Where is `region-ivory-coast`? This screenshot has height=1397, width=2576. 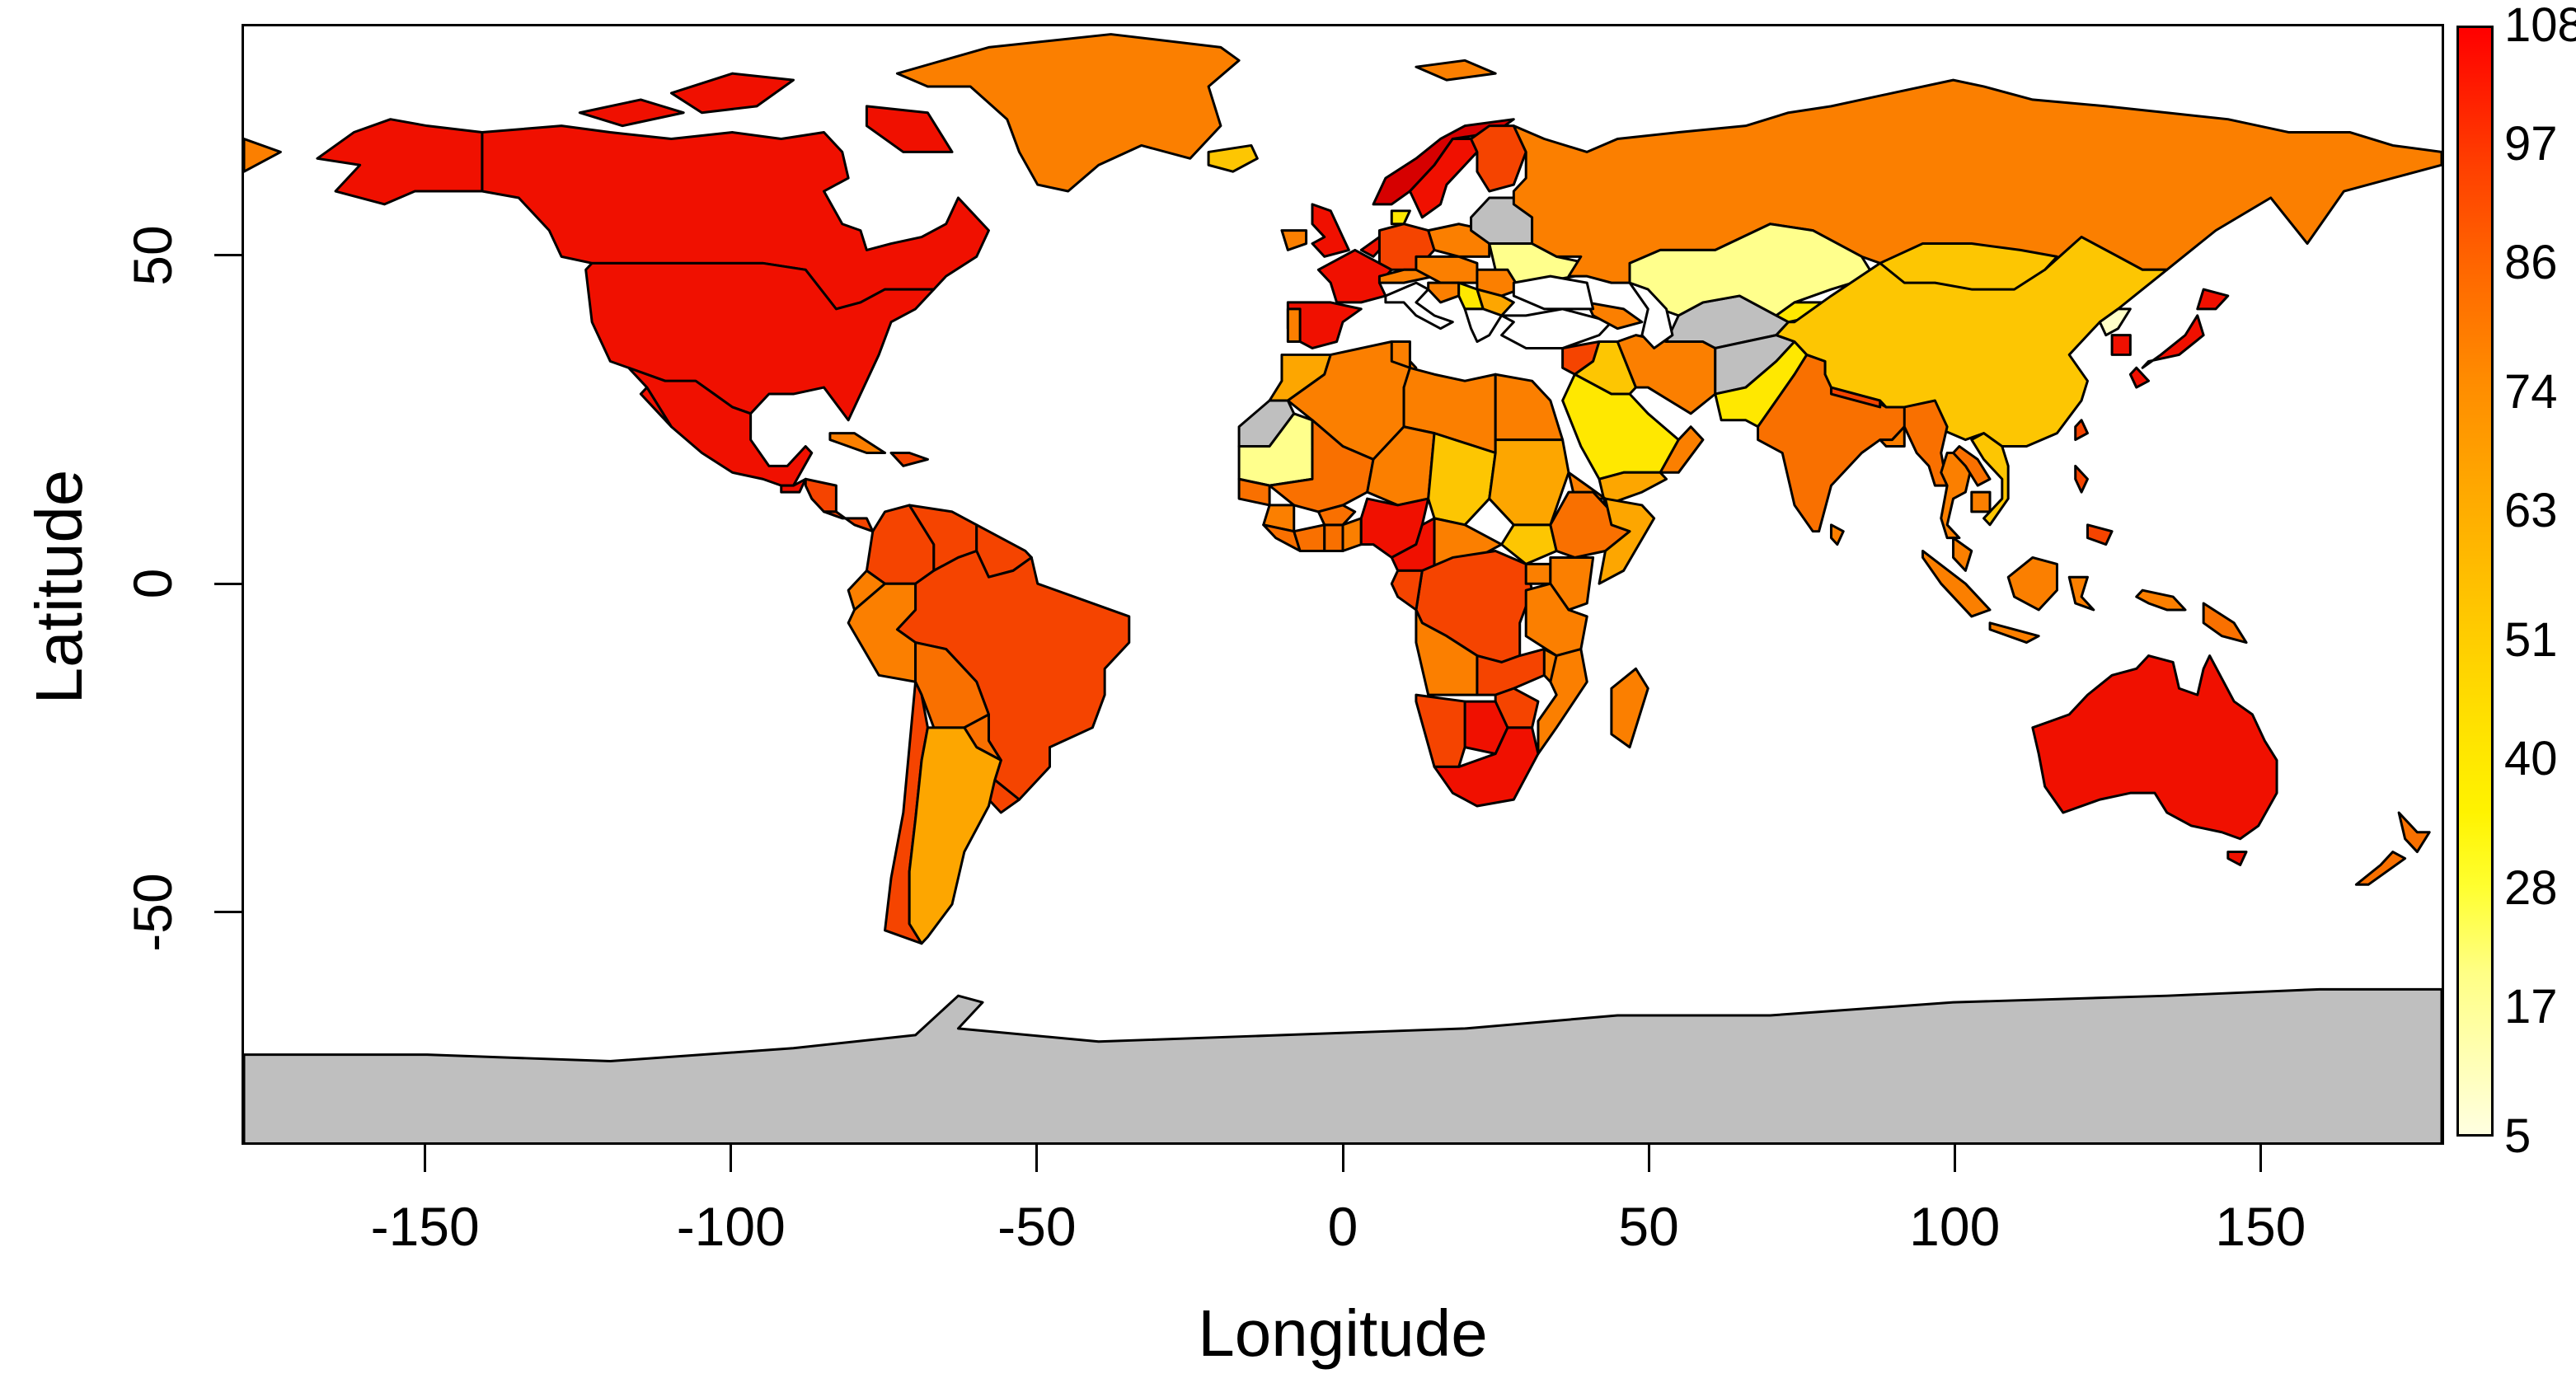 region-ivory-coast is located at coordinates (1309, 537).